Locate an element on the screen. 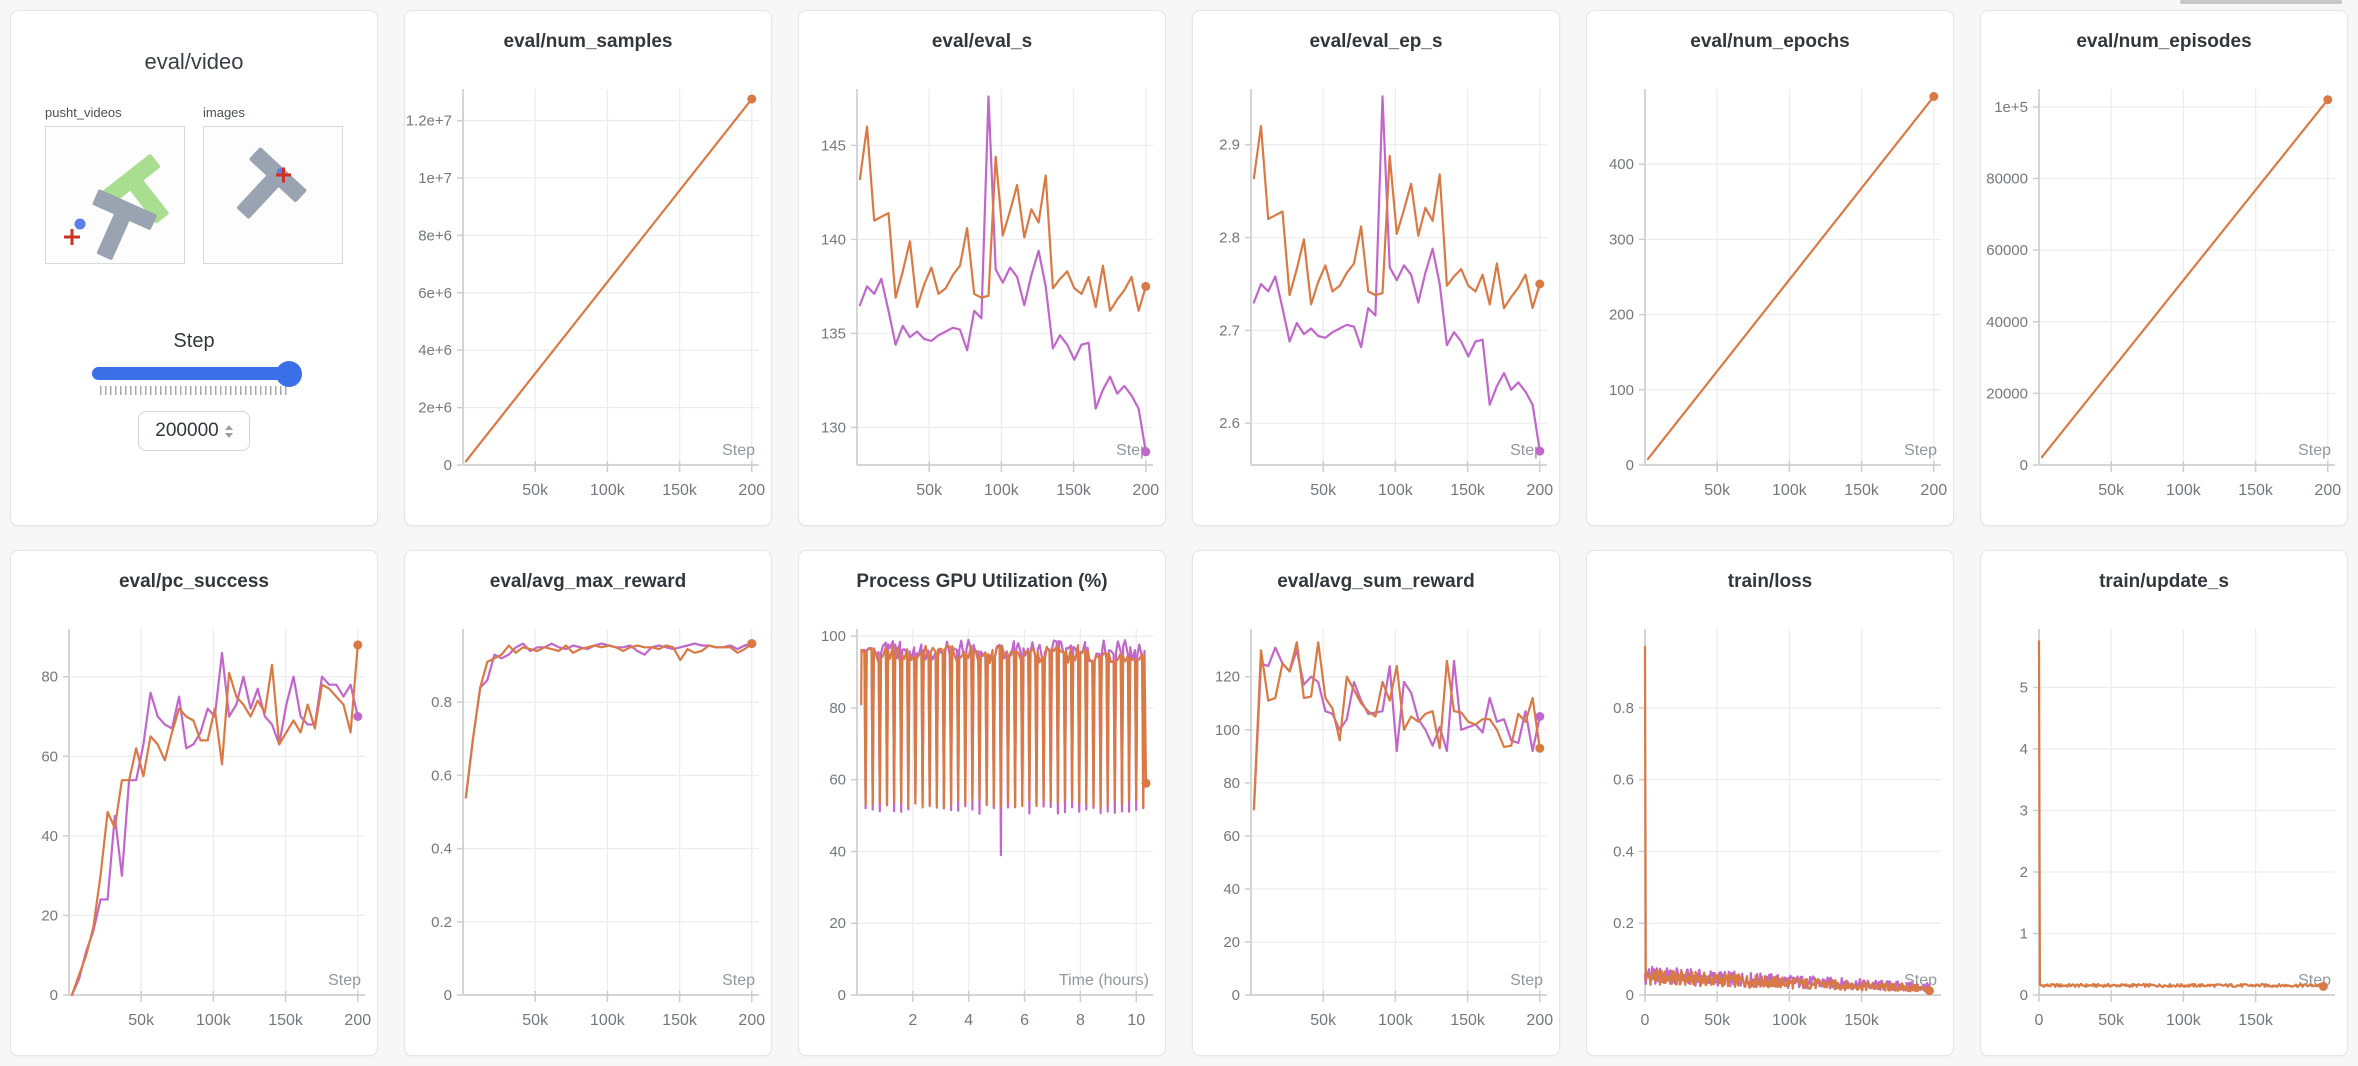 The height and width of the screenshot is (1066, 2358). chart-title: eval/eval_s is located at coordinates (982, 41).